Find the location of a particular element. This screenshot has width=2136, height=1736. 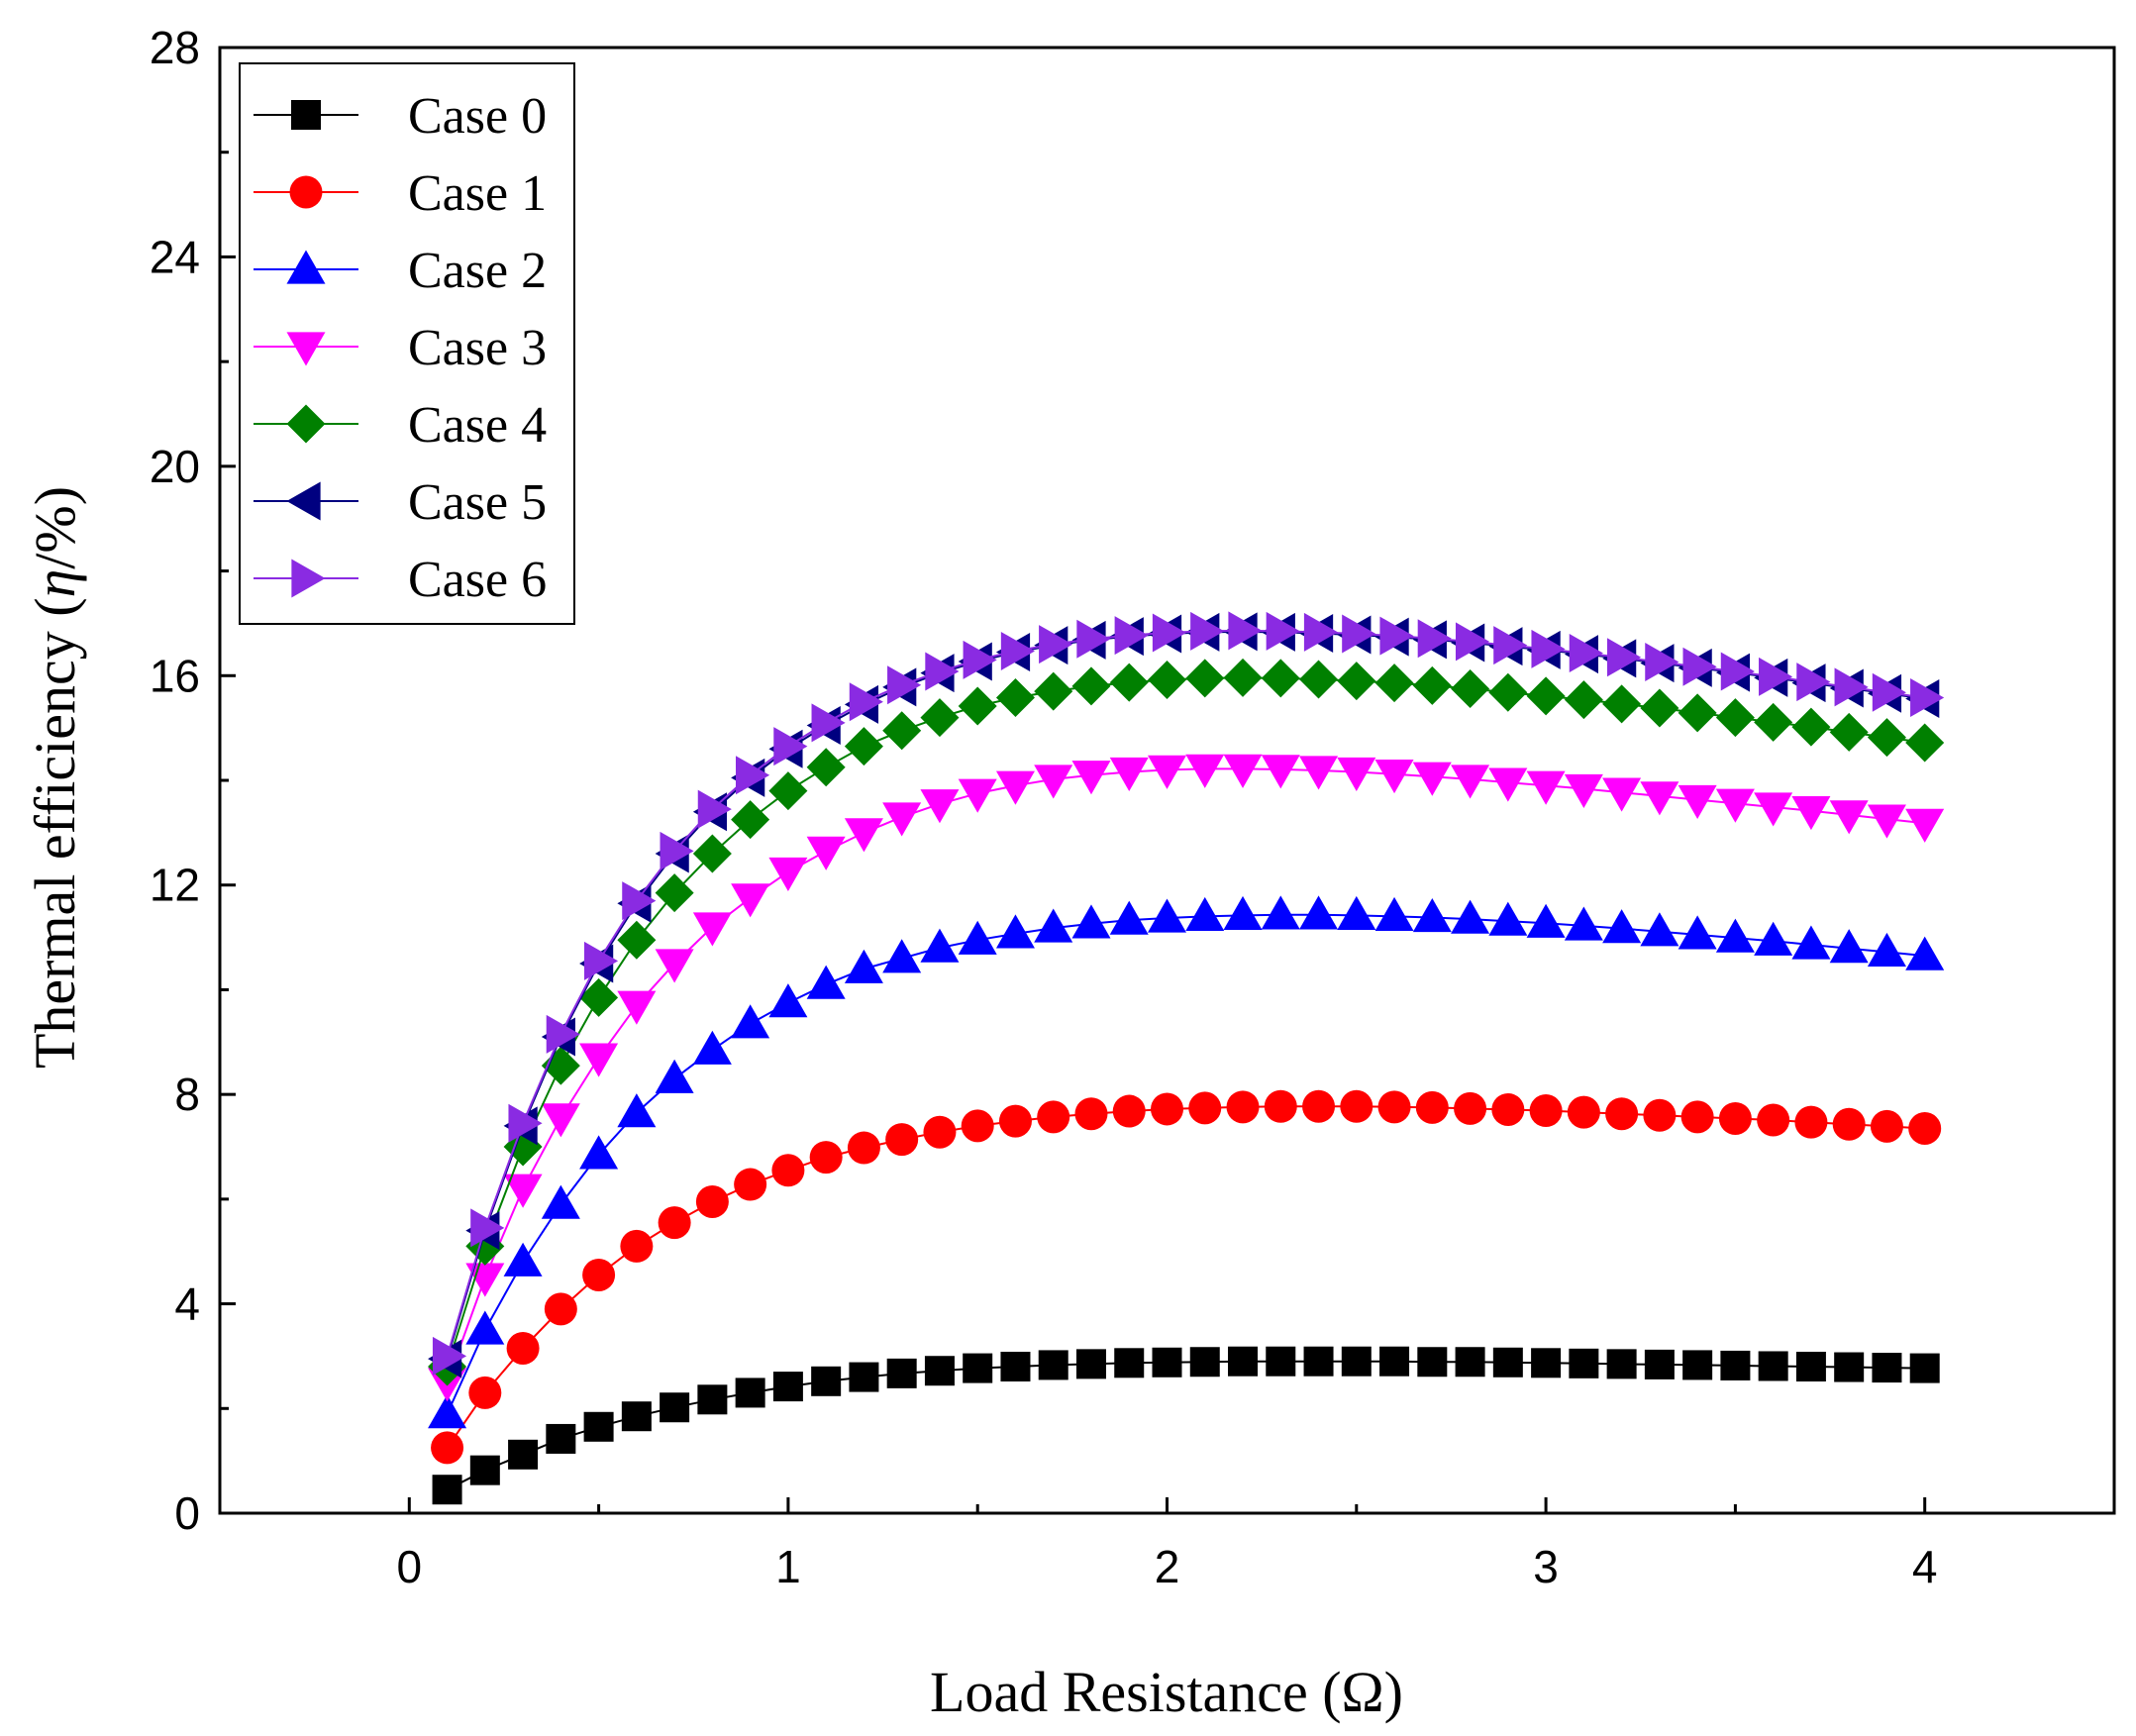

x-tick-label: 1 is located at coordinates (788, 1566).